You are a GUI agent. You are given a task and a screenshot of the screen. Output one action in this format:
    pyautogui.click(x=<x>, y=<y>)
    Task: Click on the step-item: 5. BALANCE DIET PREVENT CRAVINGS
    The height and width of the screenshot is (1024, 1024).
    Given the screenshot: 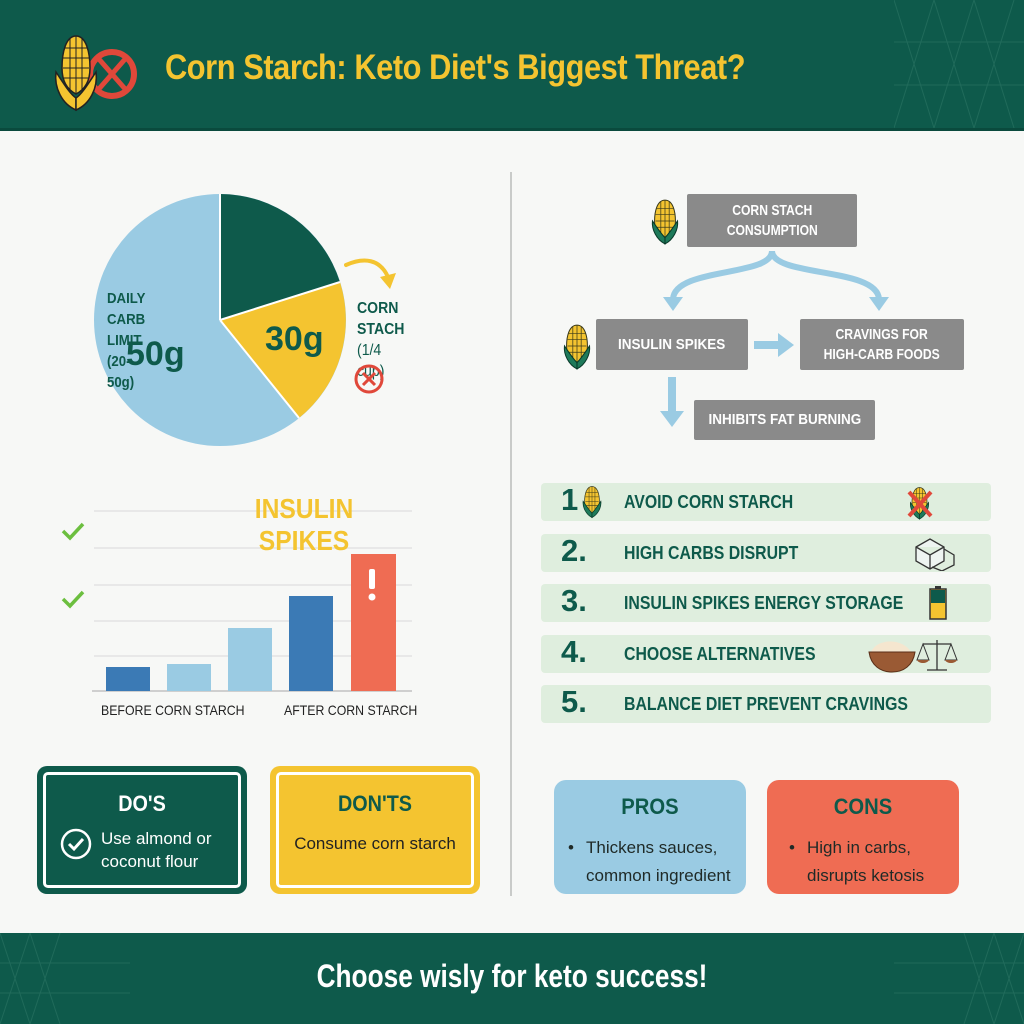 What is the action you would take?
    pyautogui.click(x=766, y=703)
    